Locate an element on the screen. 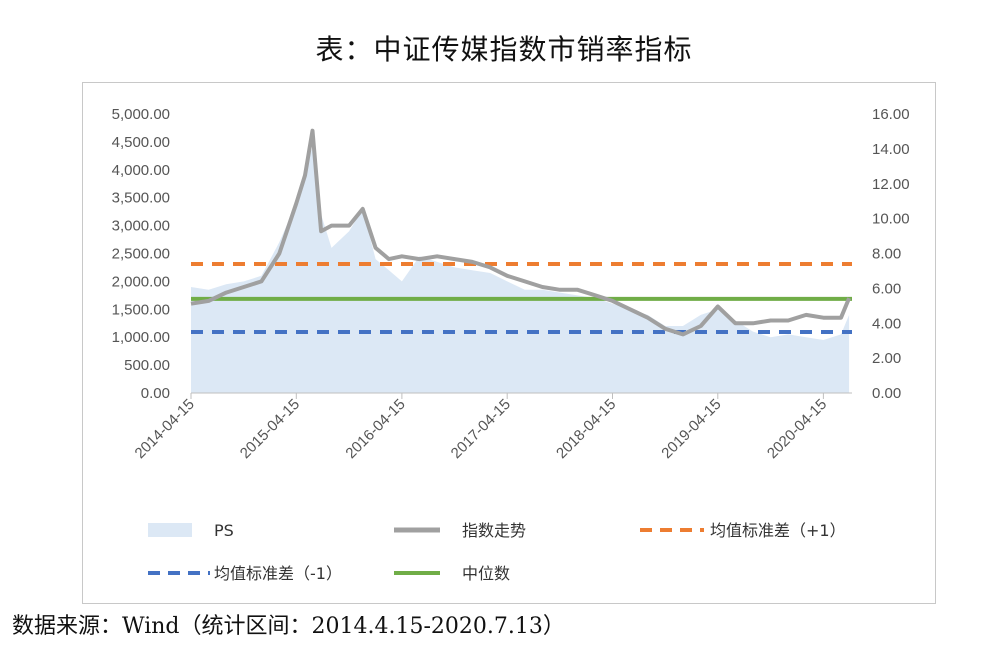  y-right-tick-label: 2.00 is located at coordinates (886, 358).